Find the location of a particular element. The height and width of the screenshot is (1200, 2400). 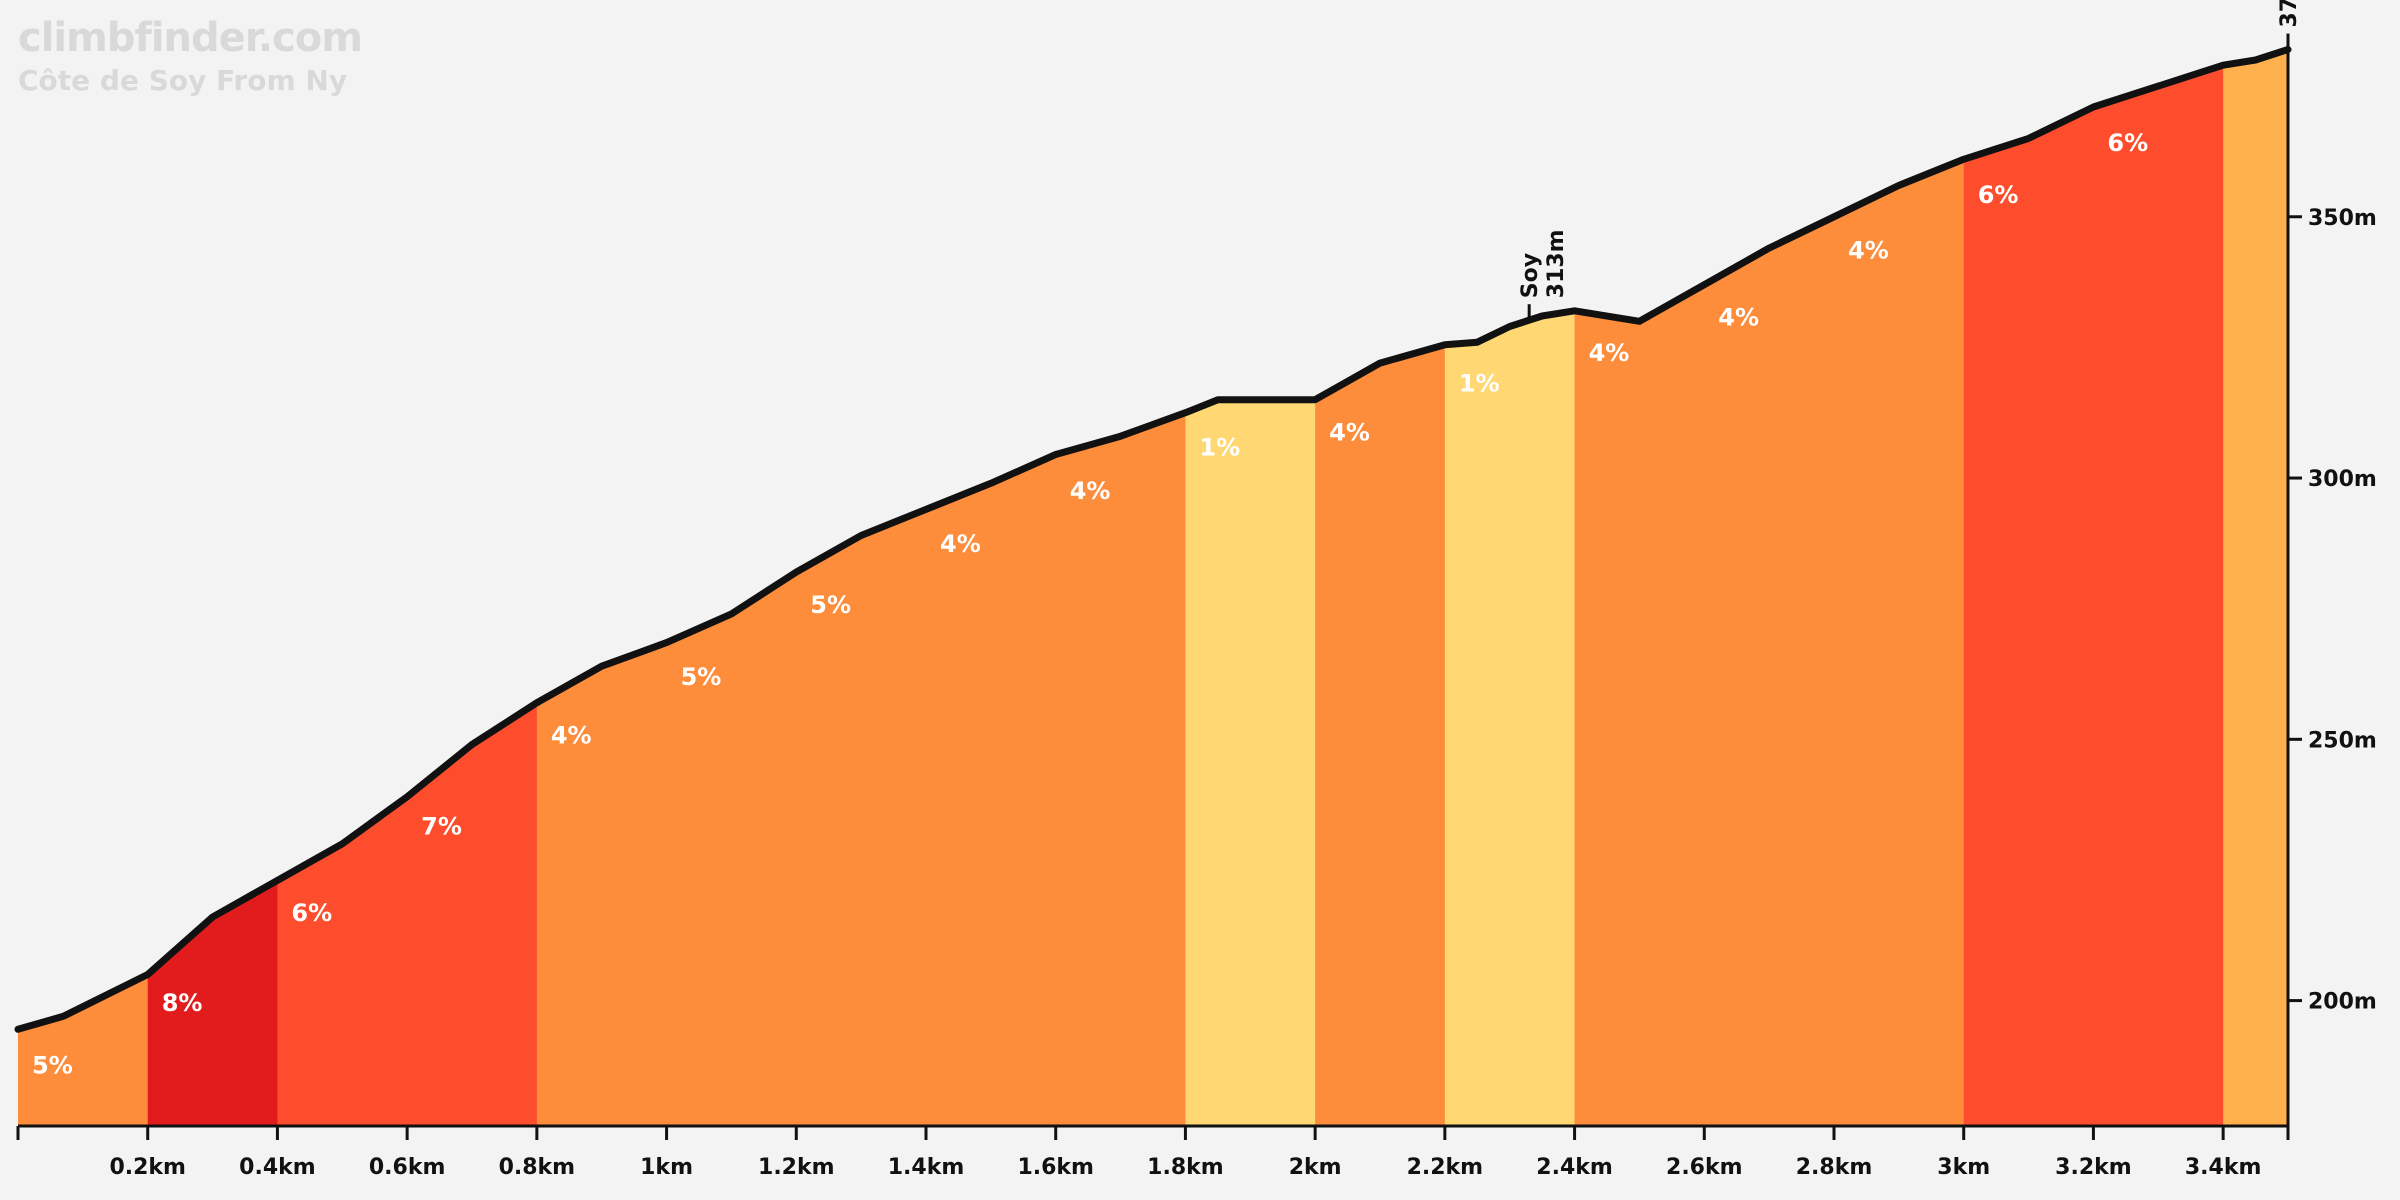

x-tick-label: 0.2km is located at coordinates (147, 1167).